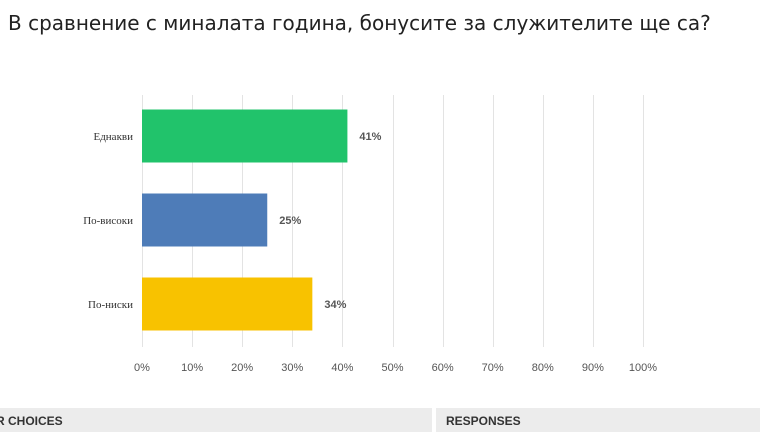  Describe the element at coordinates (31, 421) in the screenshot. I see `answer-choices-header-label: R CHOICES` at that location.